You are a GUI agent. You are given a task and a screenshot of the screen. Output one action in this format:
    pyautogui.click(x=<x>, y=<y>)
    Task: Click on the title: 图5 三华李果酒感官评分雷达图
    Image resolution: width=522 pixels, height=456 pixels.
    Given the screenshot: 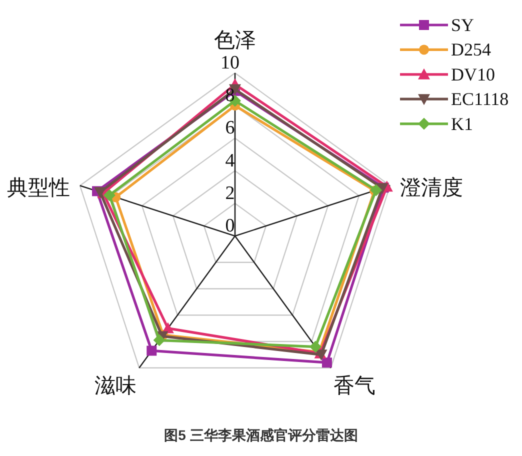 What is the action you would take?
    pyautogui.click(x=261, y=435)
    